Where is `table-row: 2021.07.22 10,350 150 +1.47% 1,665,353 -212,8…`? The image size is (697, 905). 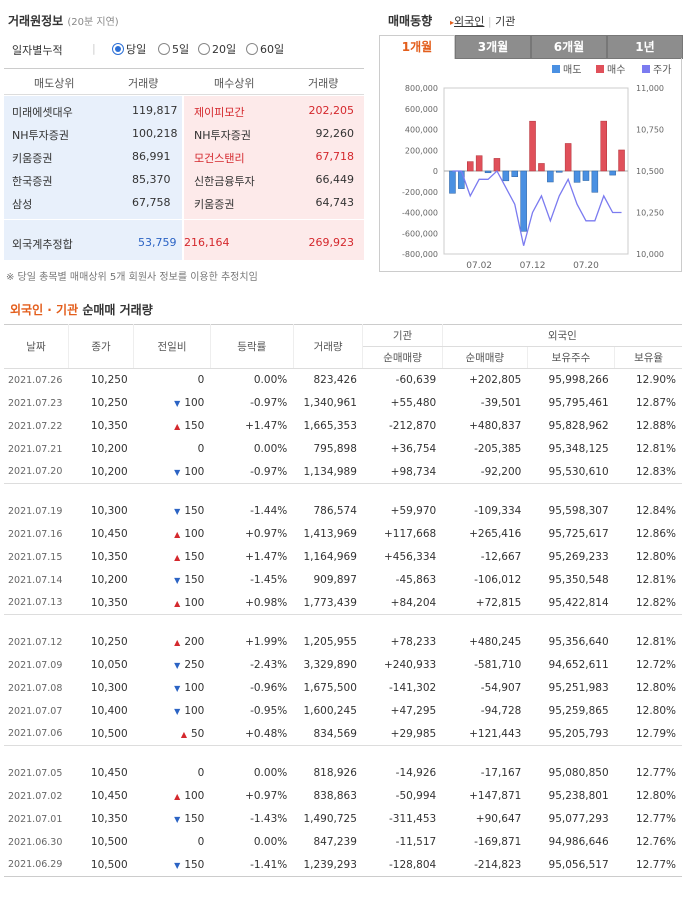 table-row: 2021.07.22 10,350 150 +1.47% 1,665,353 -212,8… is located at coordinates (343, 426).